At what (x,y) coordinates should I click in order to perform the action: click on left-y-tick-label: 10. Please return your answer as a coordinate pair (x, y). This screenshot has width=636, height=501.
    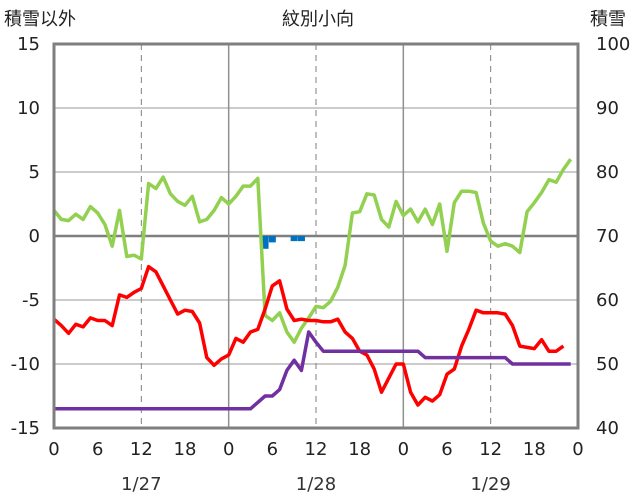
    Looking at the image, I should click on (28, 108).